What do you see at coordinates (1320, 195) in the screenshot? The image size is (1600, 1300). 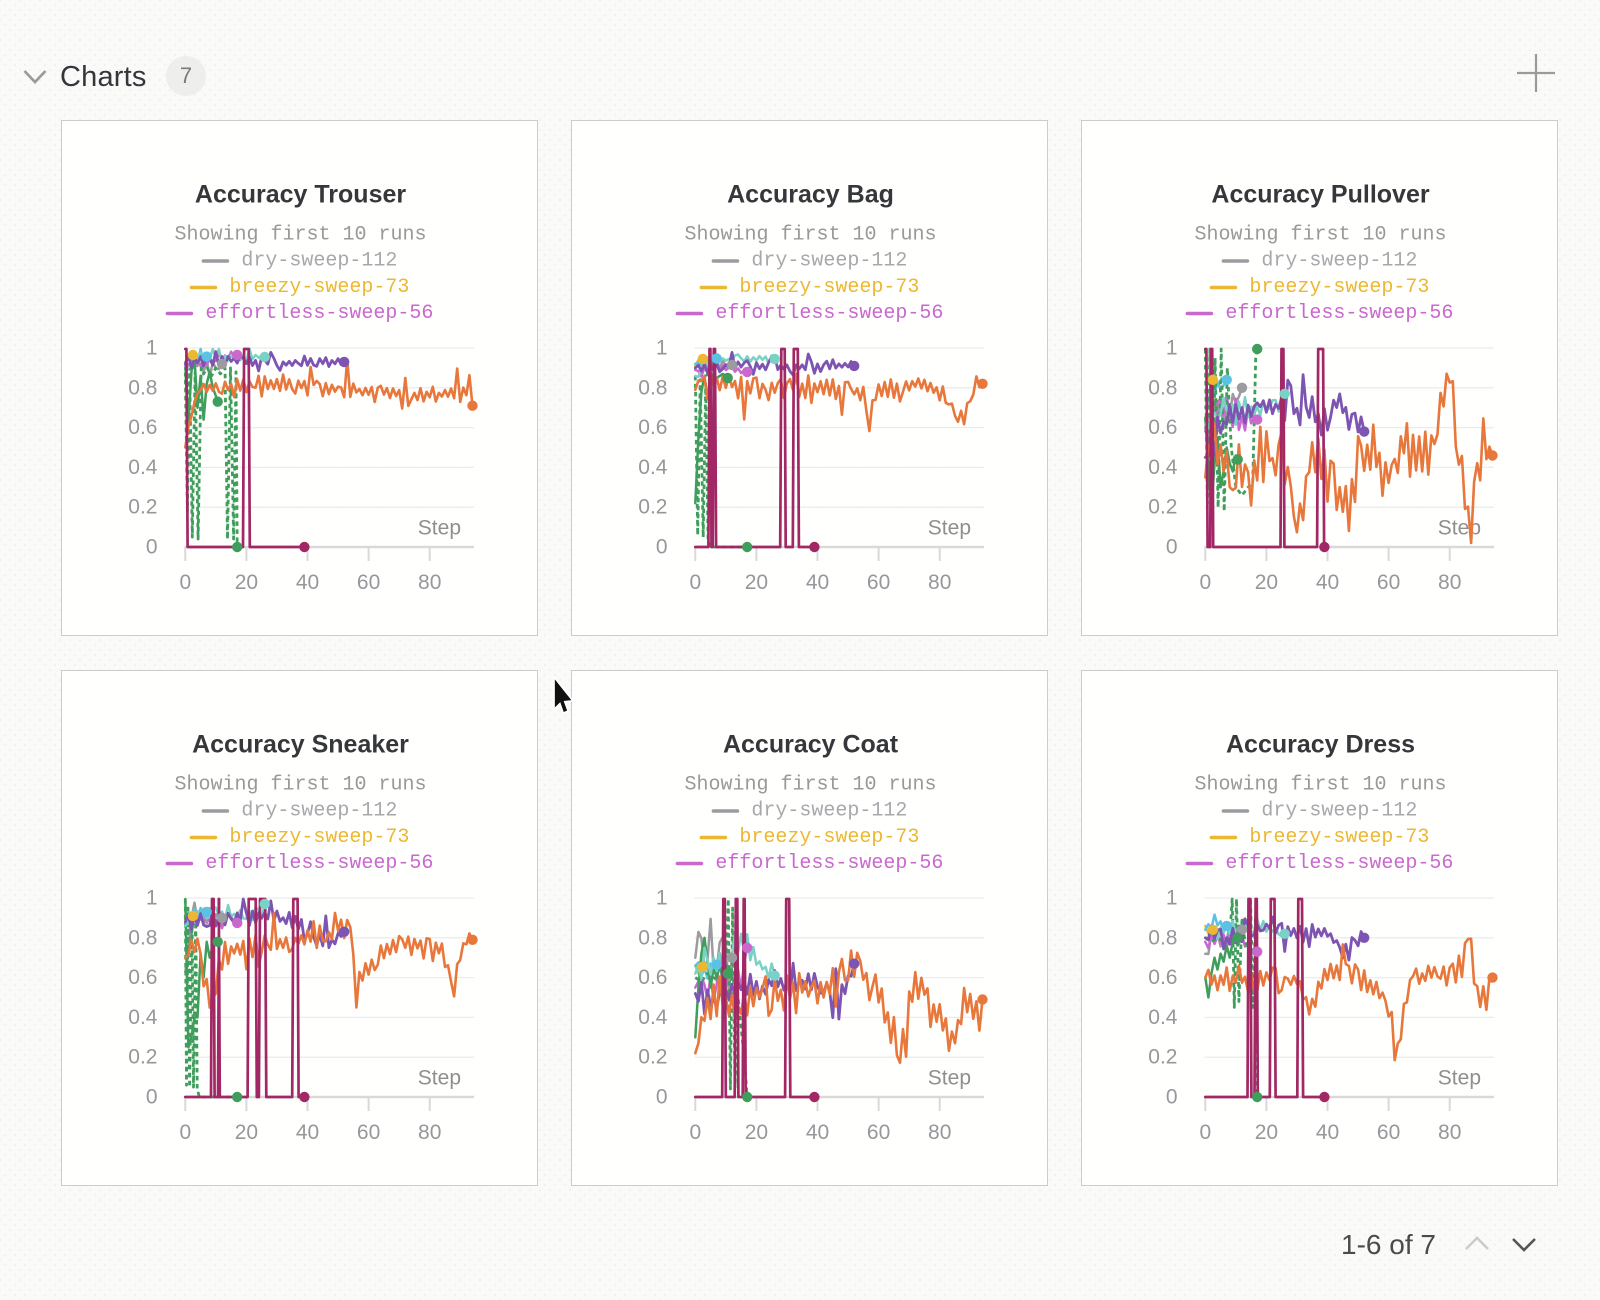 I see `svg-text: Accuracy Pullover` at bounding box center [1320, 195].